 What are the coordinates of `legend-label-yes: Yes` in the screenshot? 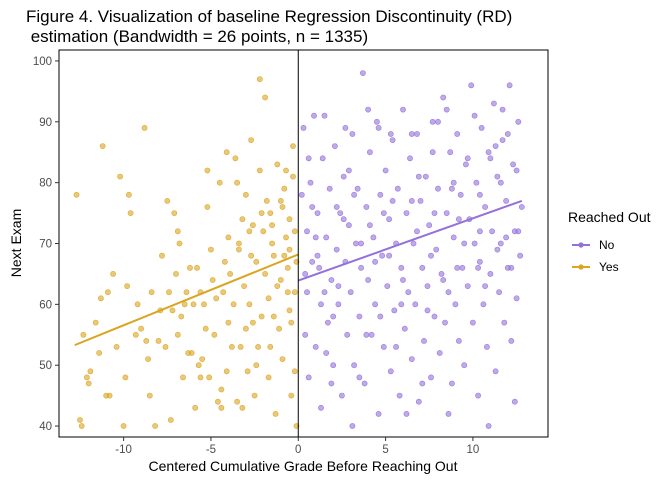 It's located at (609, 267).